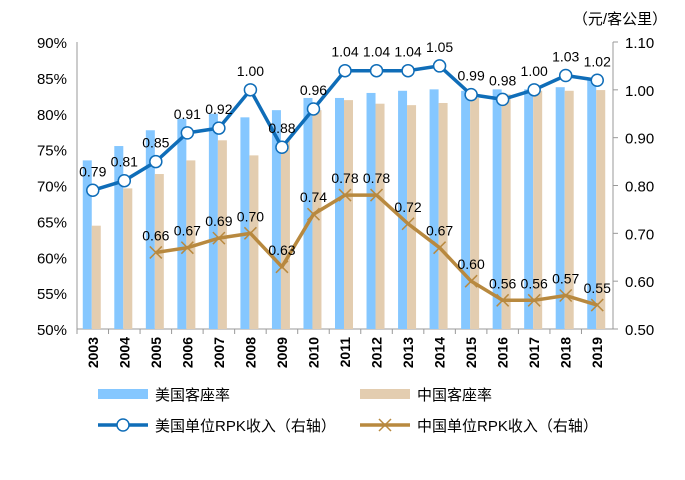 Image resolution: width=685 pixels, height=480 pixels. What do you see at coordinates (639, 234) in the screenshot?
I see `right-tick-label: 0.70` at bounding box center [639, 234].